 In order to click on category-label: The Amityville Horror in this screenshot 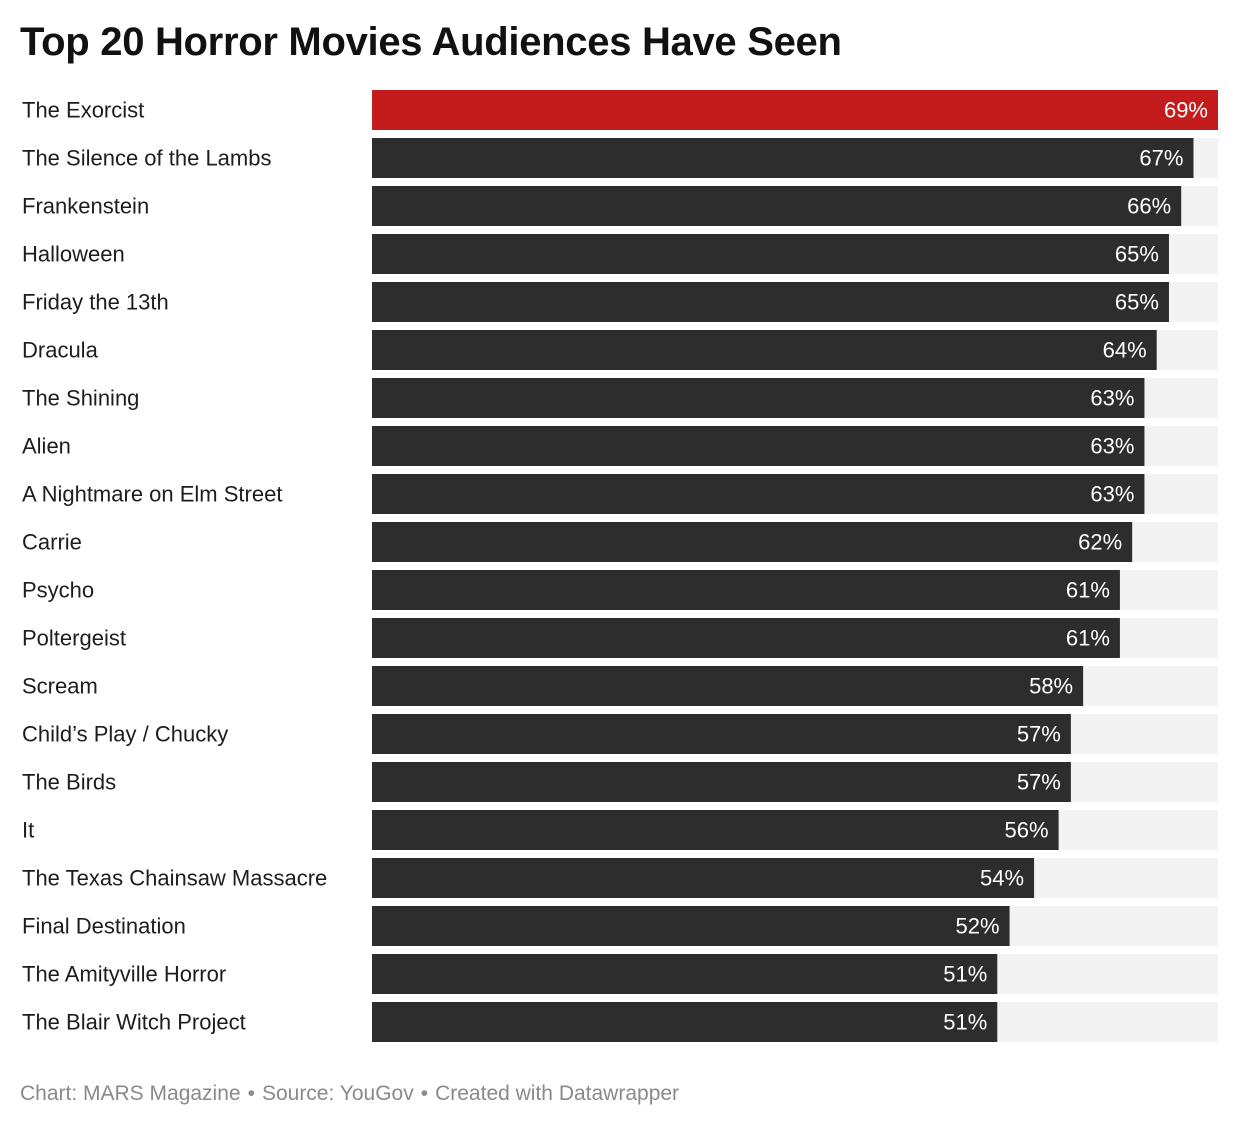, I will do `click(124, 974)`.